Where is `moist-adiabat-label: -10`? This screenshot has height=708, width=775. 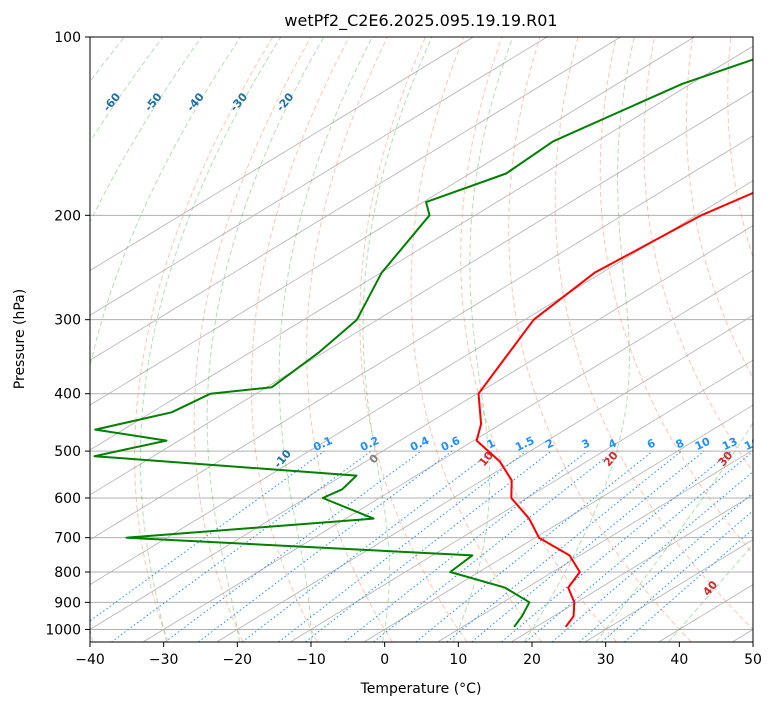
moist-adiabat-label: -10 is located at coordinates (282, 459).